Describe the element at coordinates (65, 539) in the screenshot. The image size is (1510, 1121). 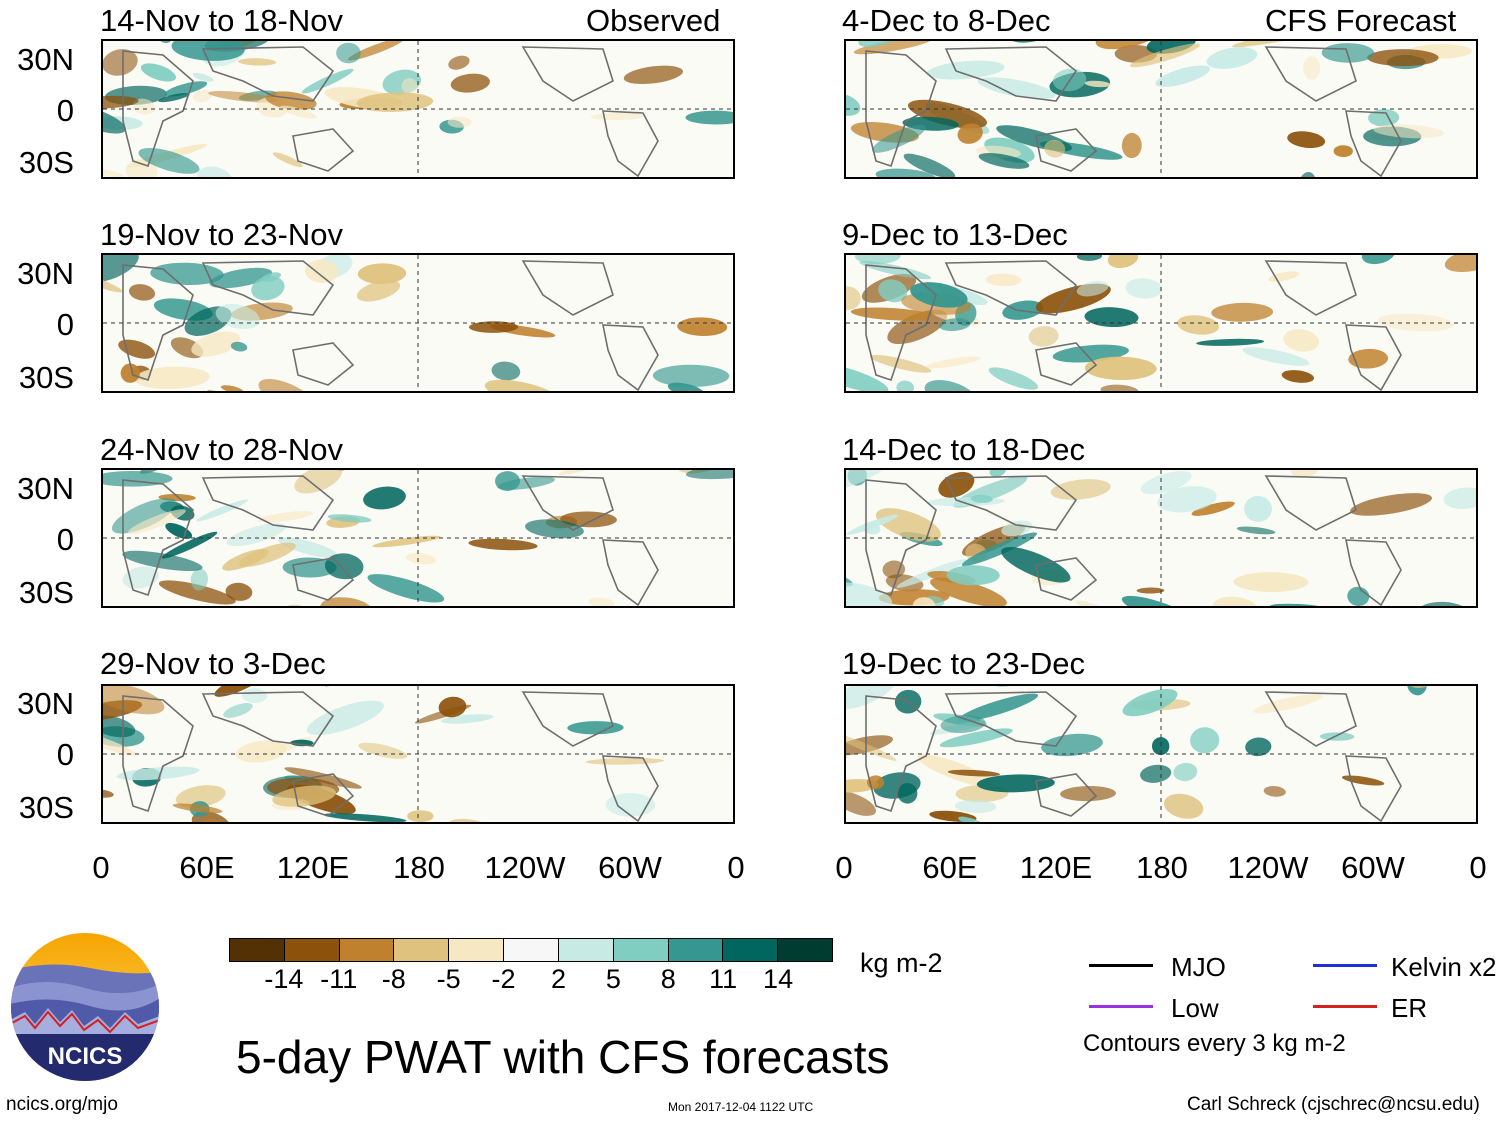
I see `lat-0-row3: 0` at that location.